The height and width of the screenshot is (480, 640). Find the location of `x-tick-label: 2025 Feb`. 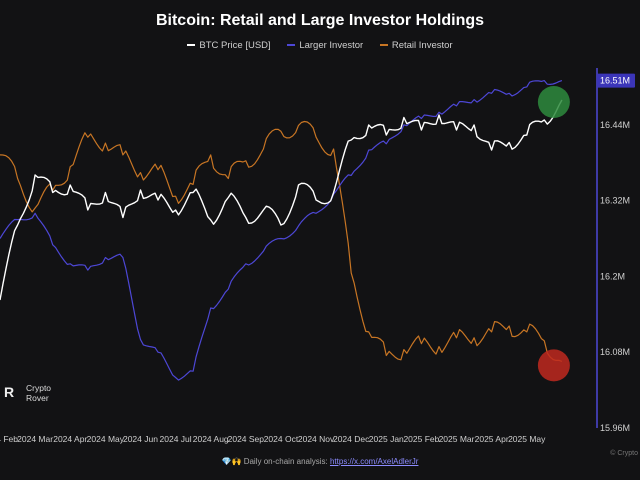

x-tick-label: 2025 Feb is located at coordinates (421, 439).